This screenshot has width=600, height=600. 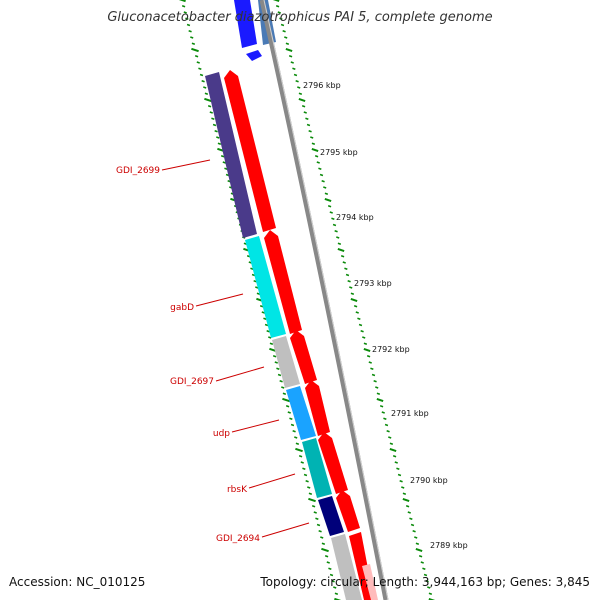 I want to click on gene-bar-lower-grey, so click(x=346, y=567).